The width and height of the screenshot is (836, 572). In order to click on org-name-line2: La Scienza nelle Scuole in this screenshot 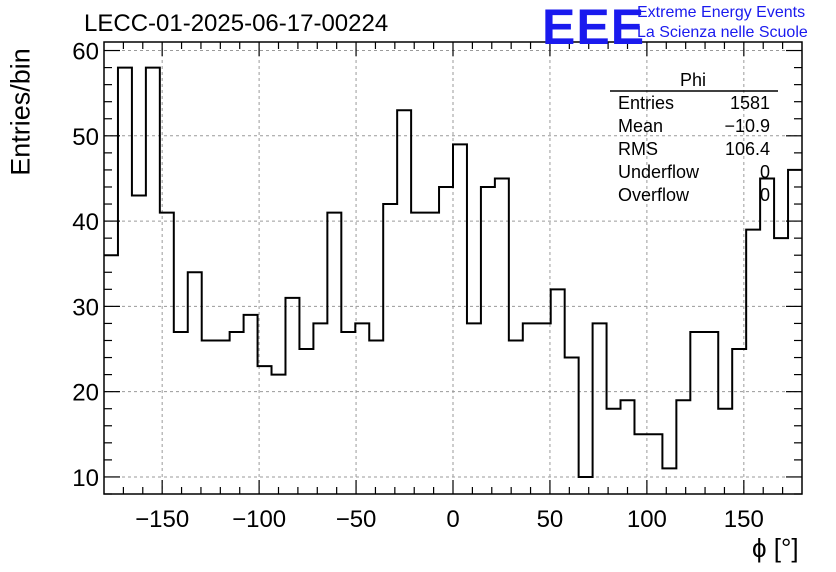, I will do `click(722, 32)`.